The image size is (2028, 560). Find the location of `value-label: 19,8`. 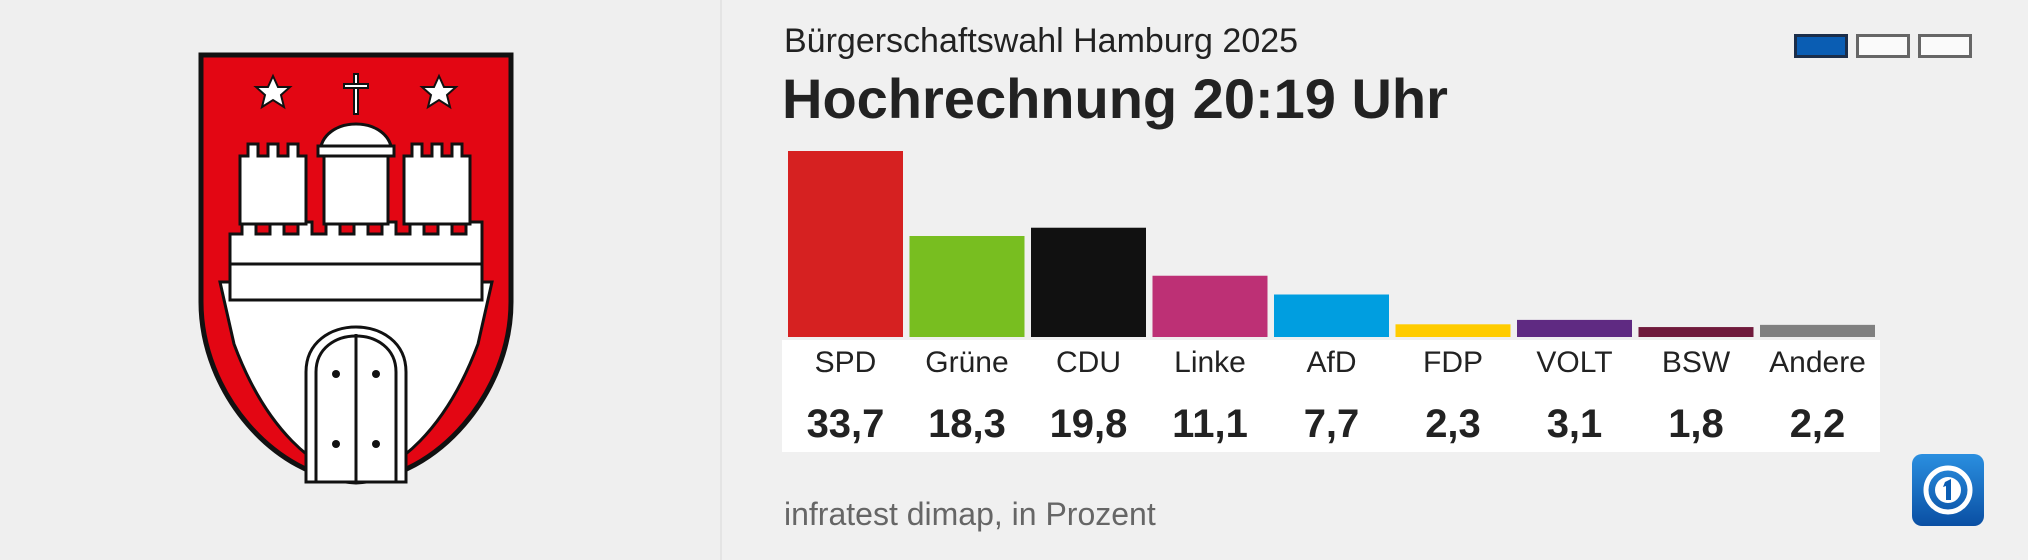

value-label: 19,8 is located at coordinates (1089, 424).